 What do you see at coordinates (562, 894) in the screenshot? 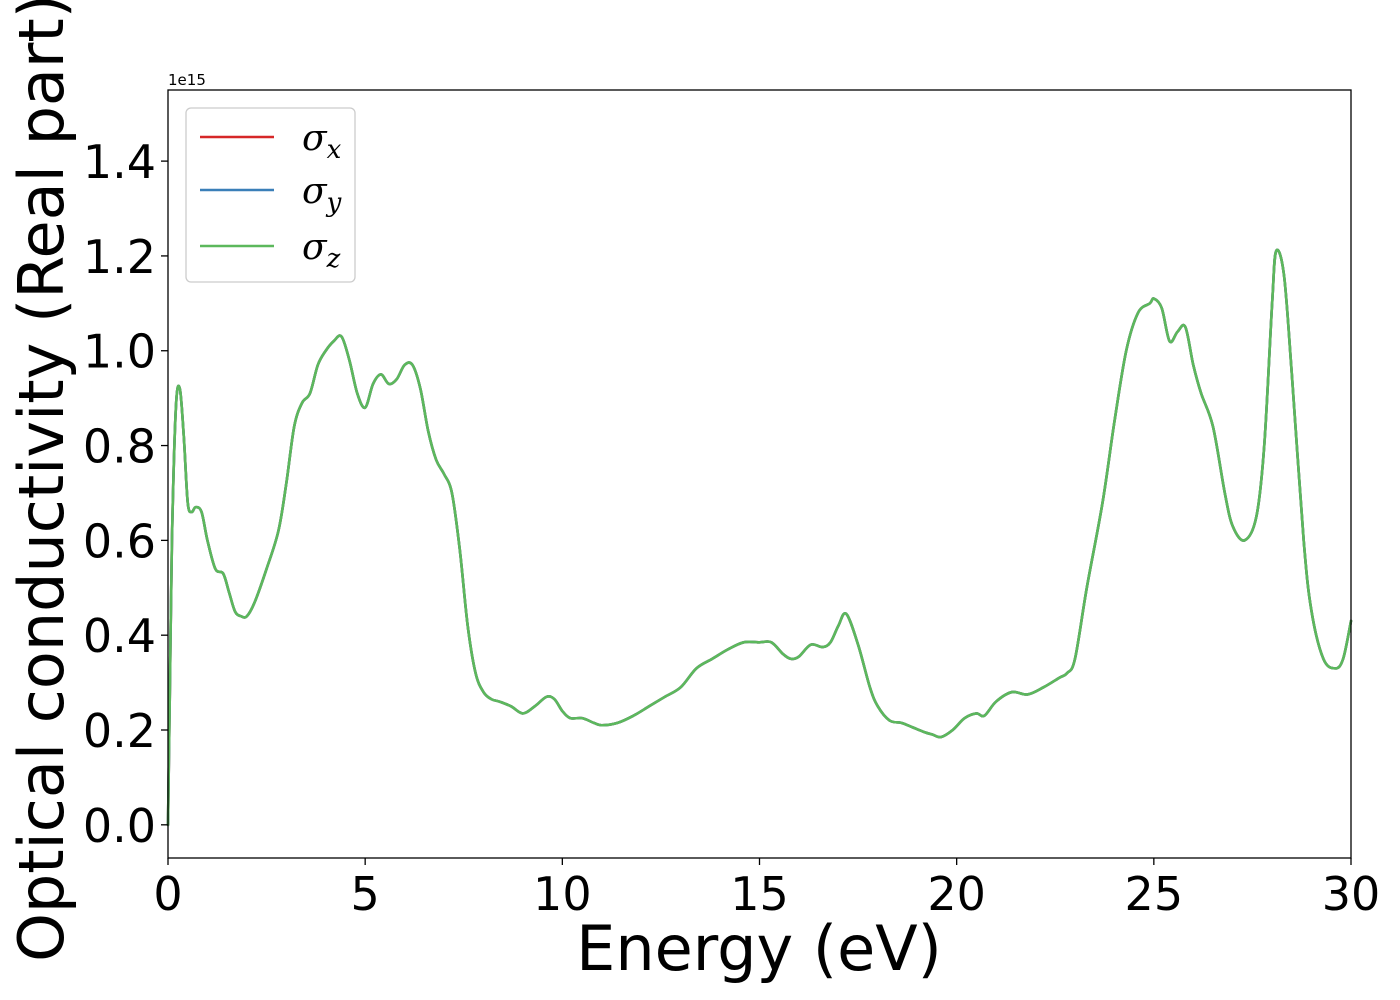
I see `x-tick-label: 10` at bounding box center [562, 894].